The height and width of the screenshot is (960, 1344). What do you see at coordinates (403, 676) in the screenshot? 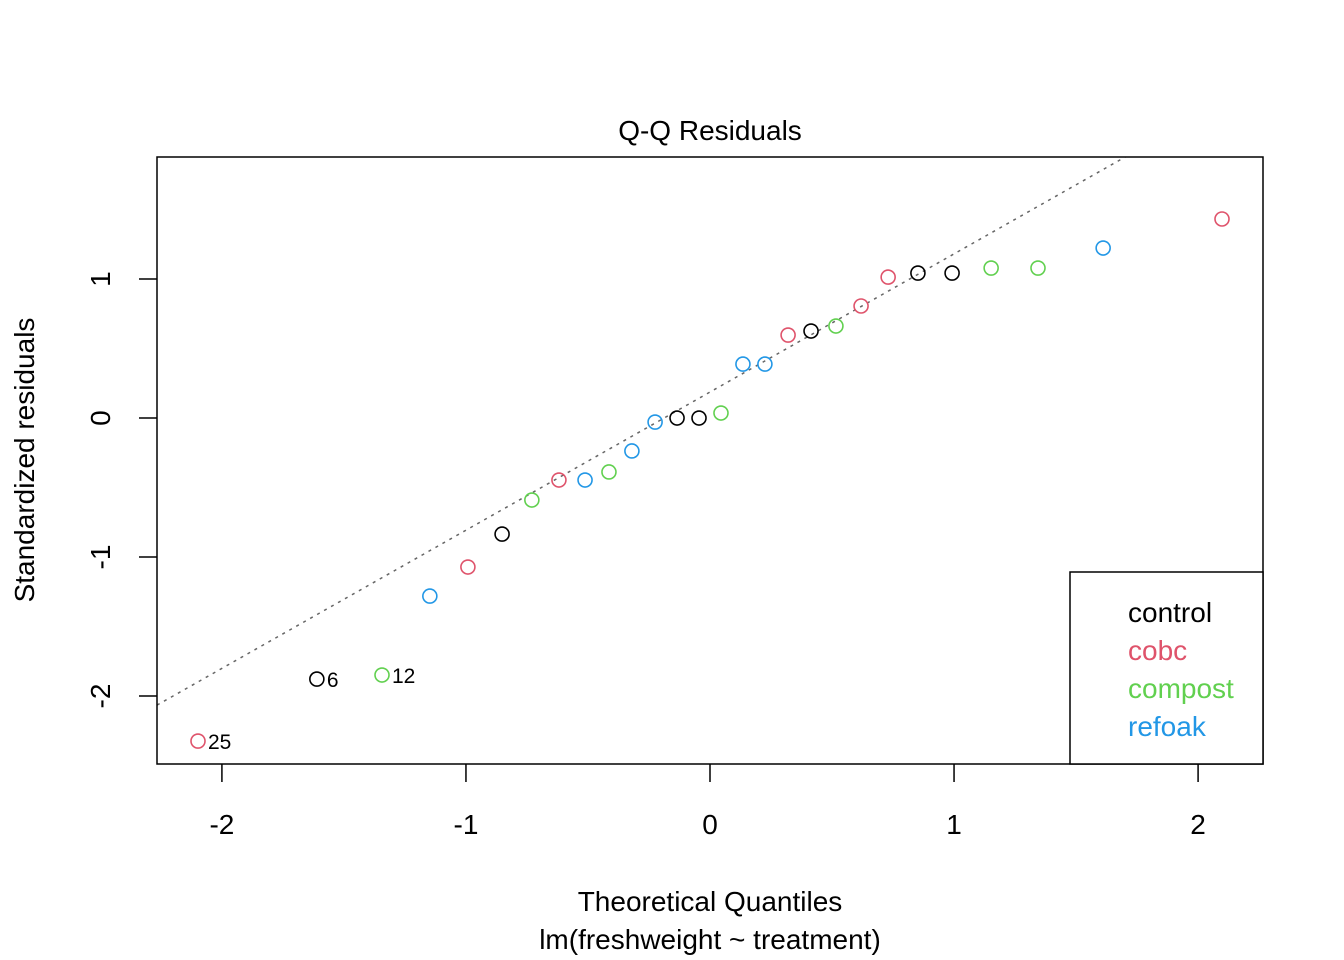
I see `outlier-label: 12` at bounding box center [403, 676].